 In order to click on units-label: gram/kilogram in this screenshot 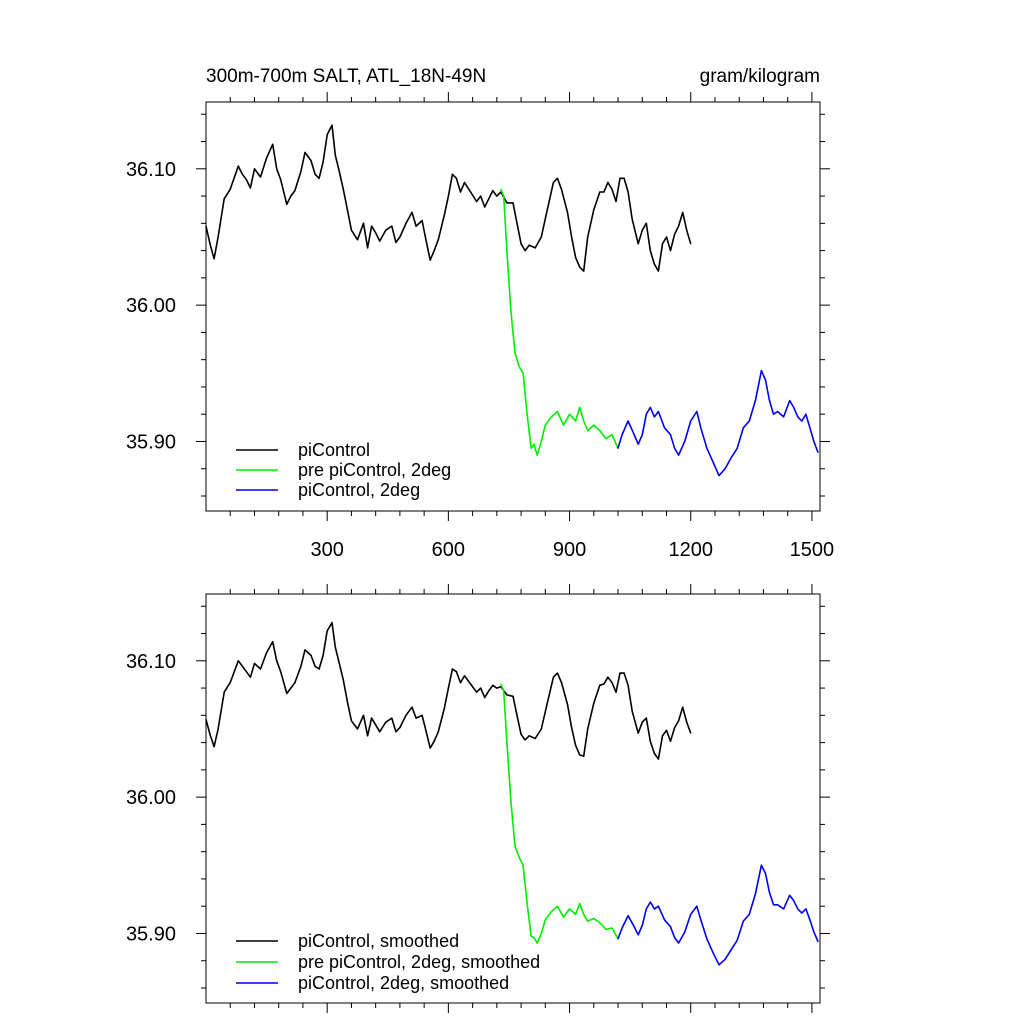, I will do `click(760, 76)`.